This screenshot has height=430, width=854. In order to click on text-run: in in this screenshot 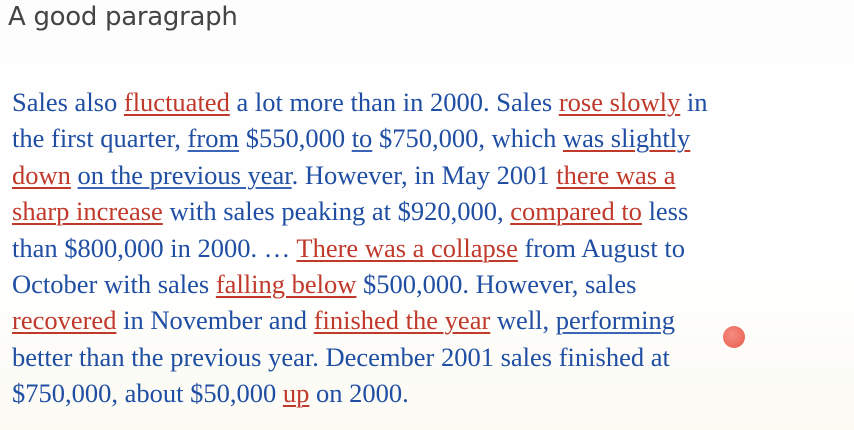, I will do `click(694, 102)`.